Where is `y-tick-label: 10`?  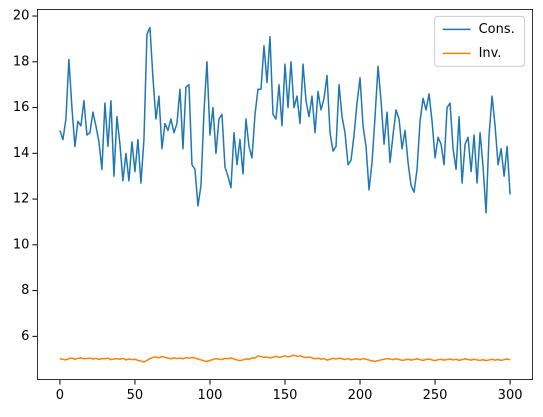
y-tick-label: 10 is located at coordinates (21, 244).